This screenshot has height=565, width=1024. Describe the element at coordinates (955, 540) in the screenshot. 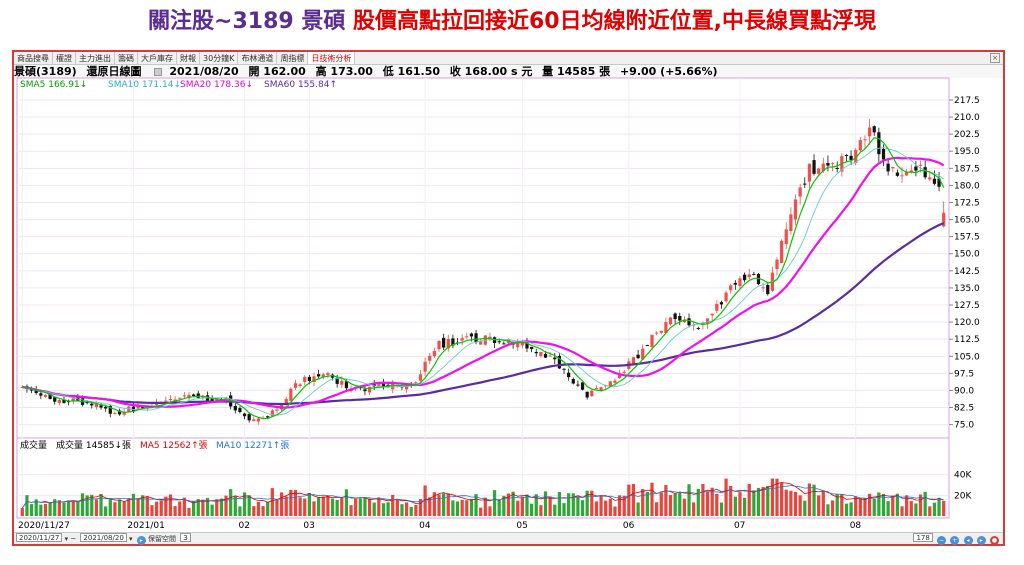

I see `zoom-in-icon: +` at that location.